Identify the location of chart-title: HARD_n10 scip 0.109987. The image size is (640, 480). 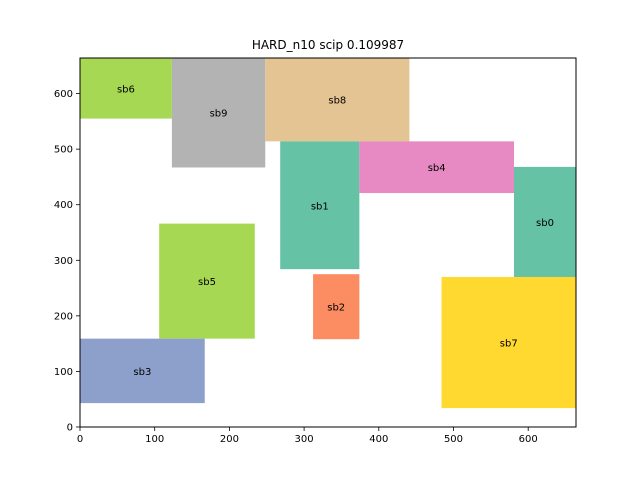
(328, 45).